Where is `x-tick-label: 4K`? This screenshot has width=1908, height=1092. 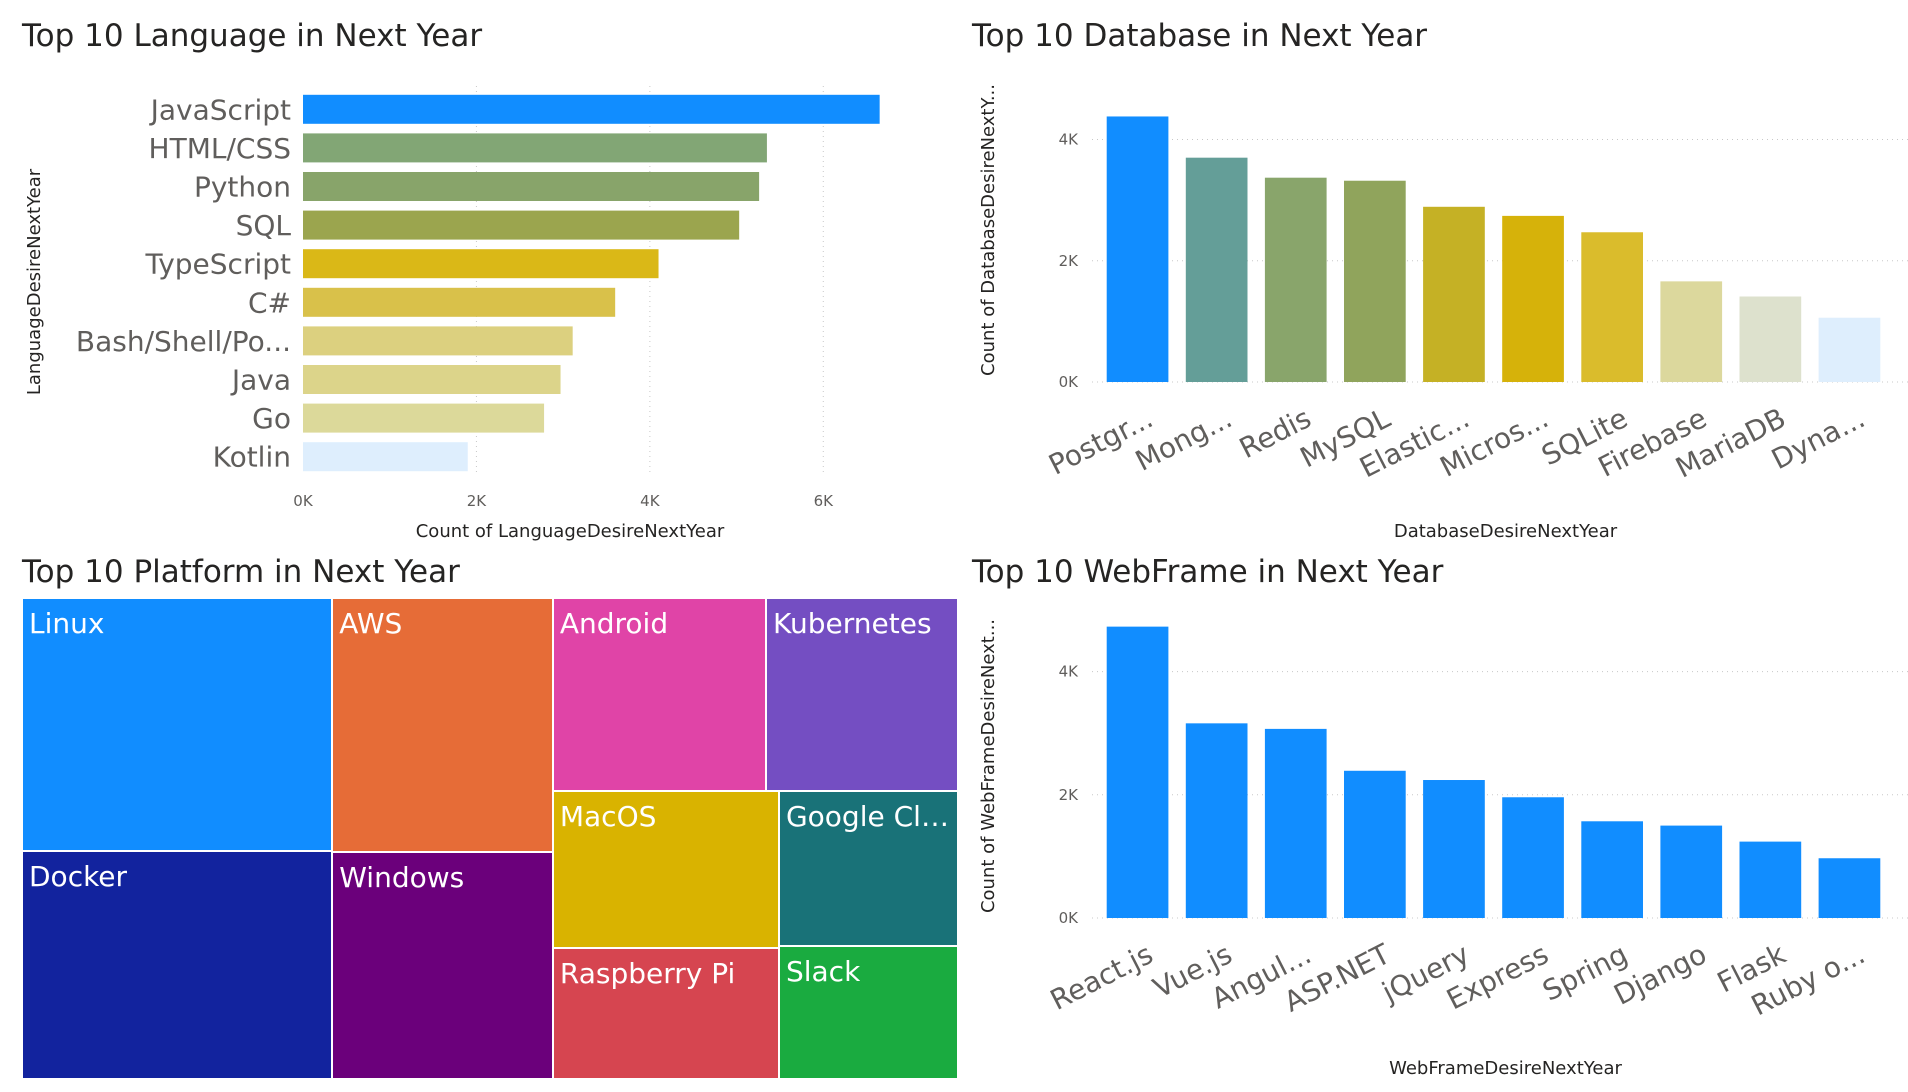 x-tick-label: 4K is located at coordinates (650, 501).